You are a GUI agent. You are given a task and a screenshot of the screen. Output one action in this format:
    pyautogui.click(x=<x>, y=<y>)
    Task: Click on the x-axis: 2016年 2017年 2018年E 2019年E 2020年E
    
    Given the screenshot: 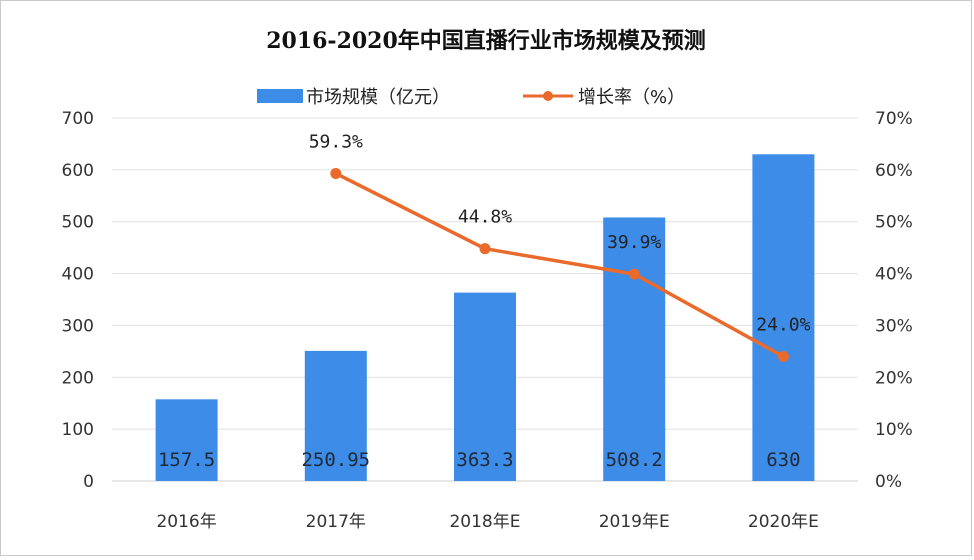 What is the action you would take?
    pyautogui.click(x=487, y=522)
    